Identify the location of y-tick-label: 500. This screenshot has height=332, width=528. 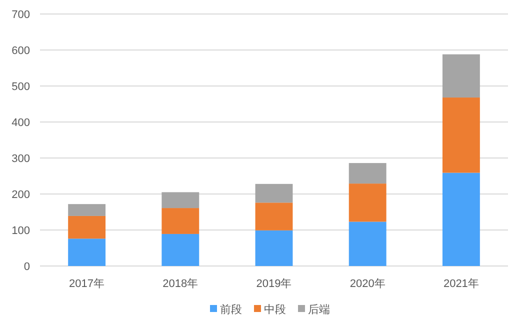
(21, 87).